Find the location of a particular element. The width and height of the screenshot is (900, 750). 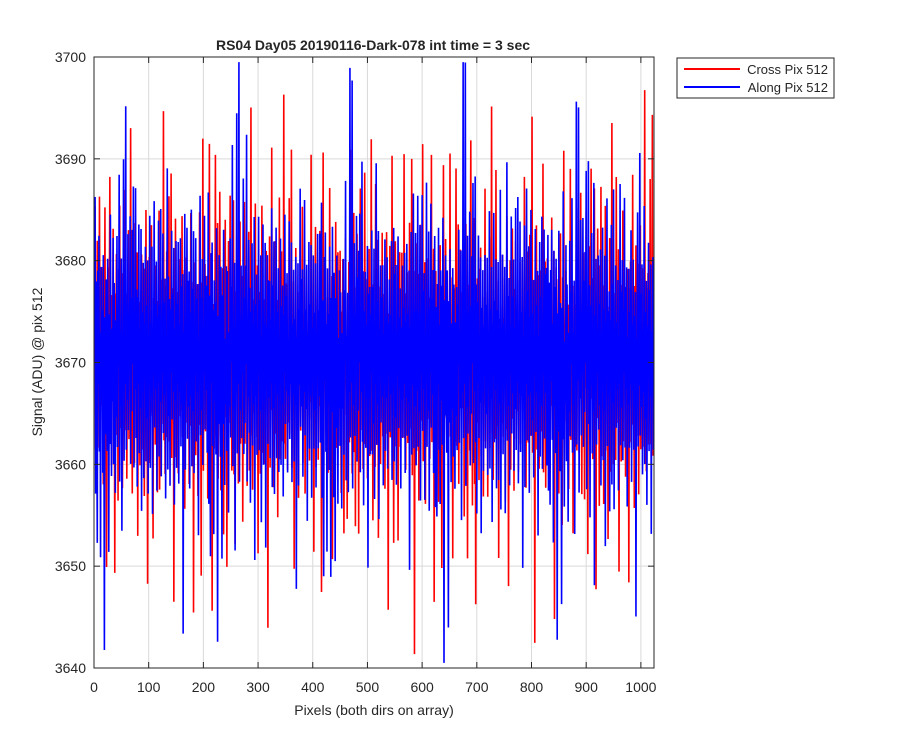

x-tick-label: 1000 is located at coordinates (640, 687).